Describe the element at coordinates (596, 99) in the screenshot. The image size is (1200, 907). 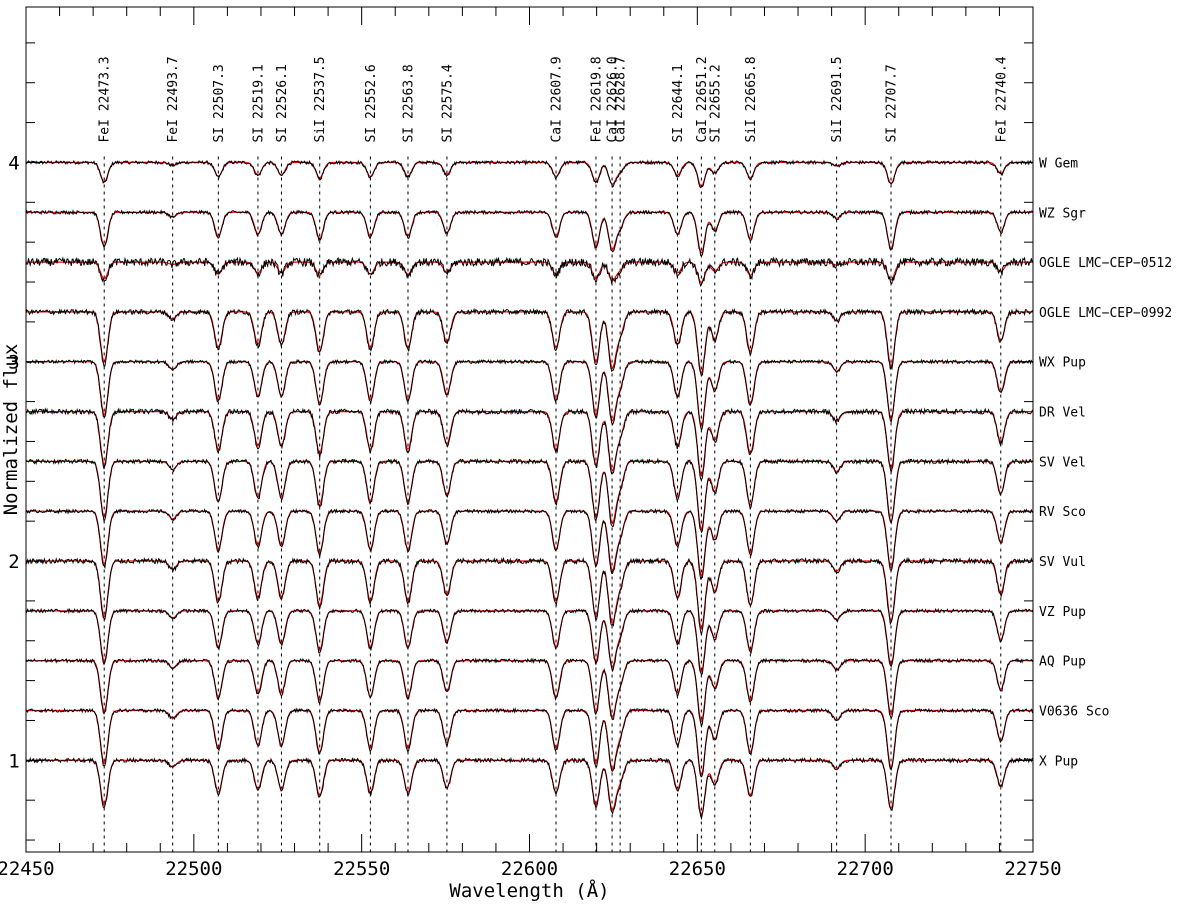
I see `line-id-label-10: FeI 22619.8` at that location.